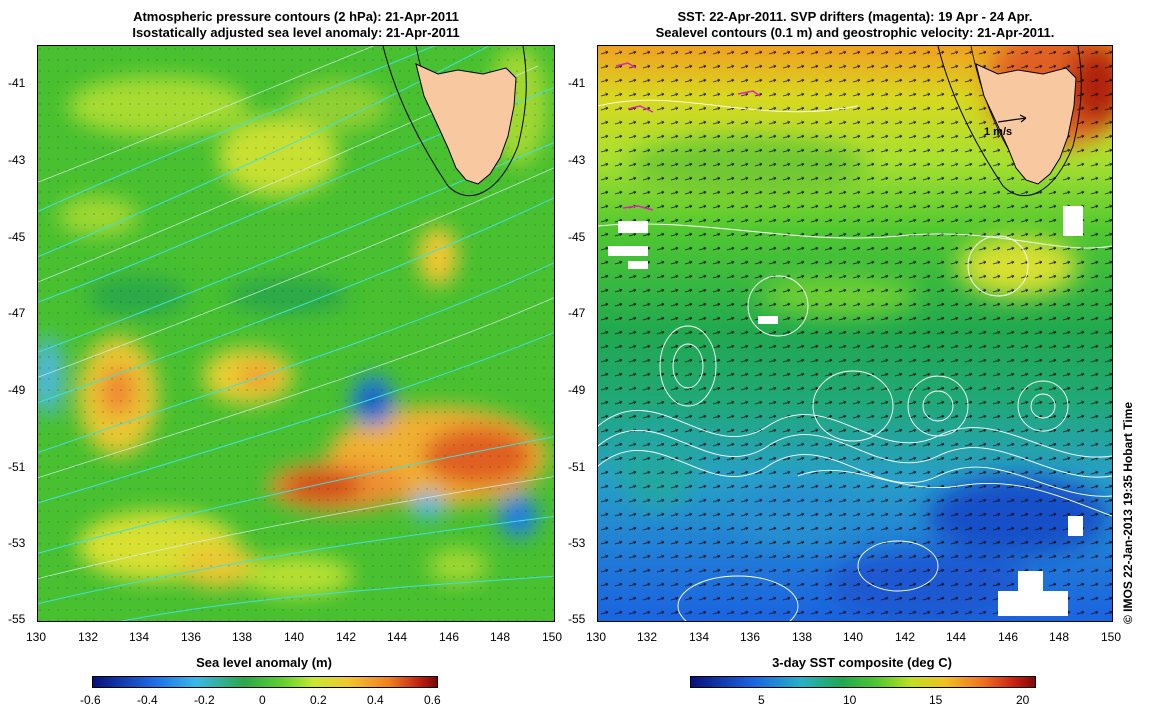 This screenshot has height=710, width=1150. I want to click on credit-text: © IMOS 22-Jan-2013 19:35 Hobart Time, so click(1128, 512).